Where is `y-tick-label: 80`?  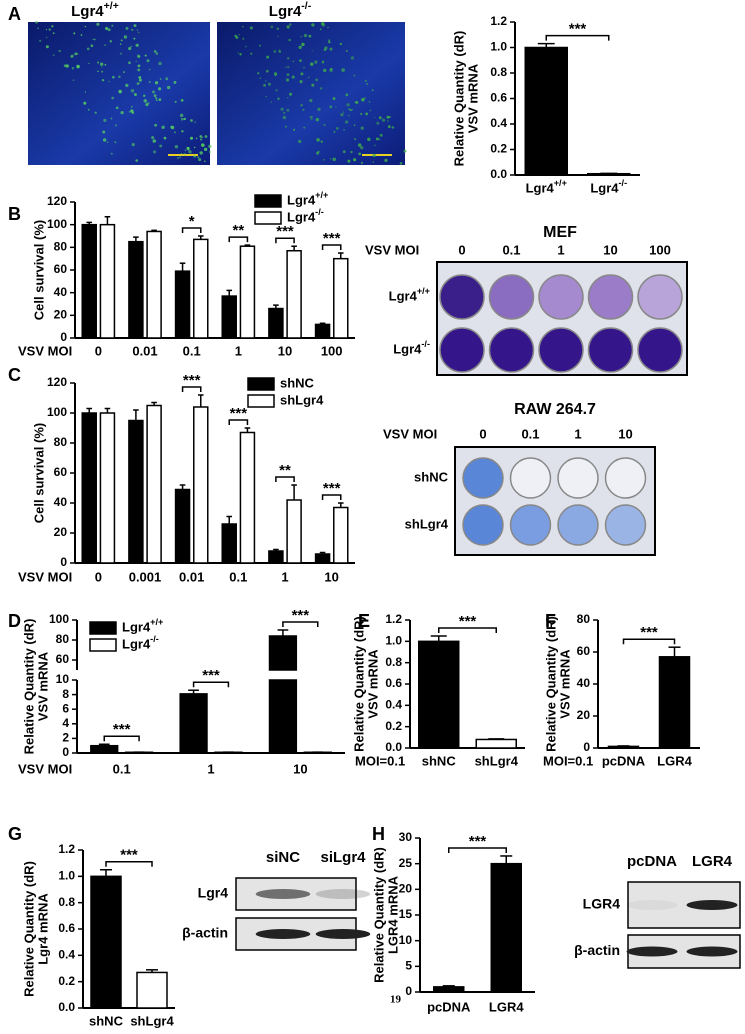
y-tick-label: 80 is located at coordinates (63, 639).